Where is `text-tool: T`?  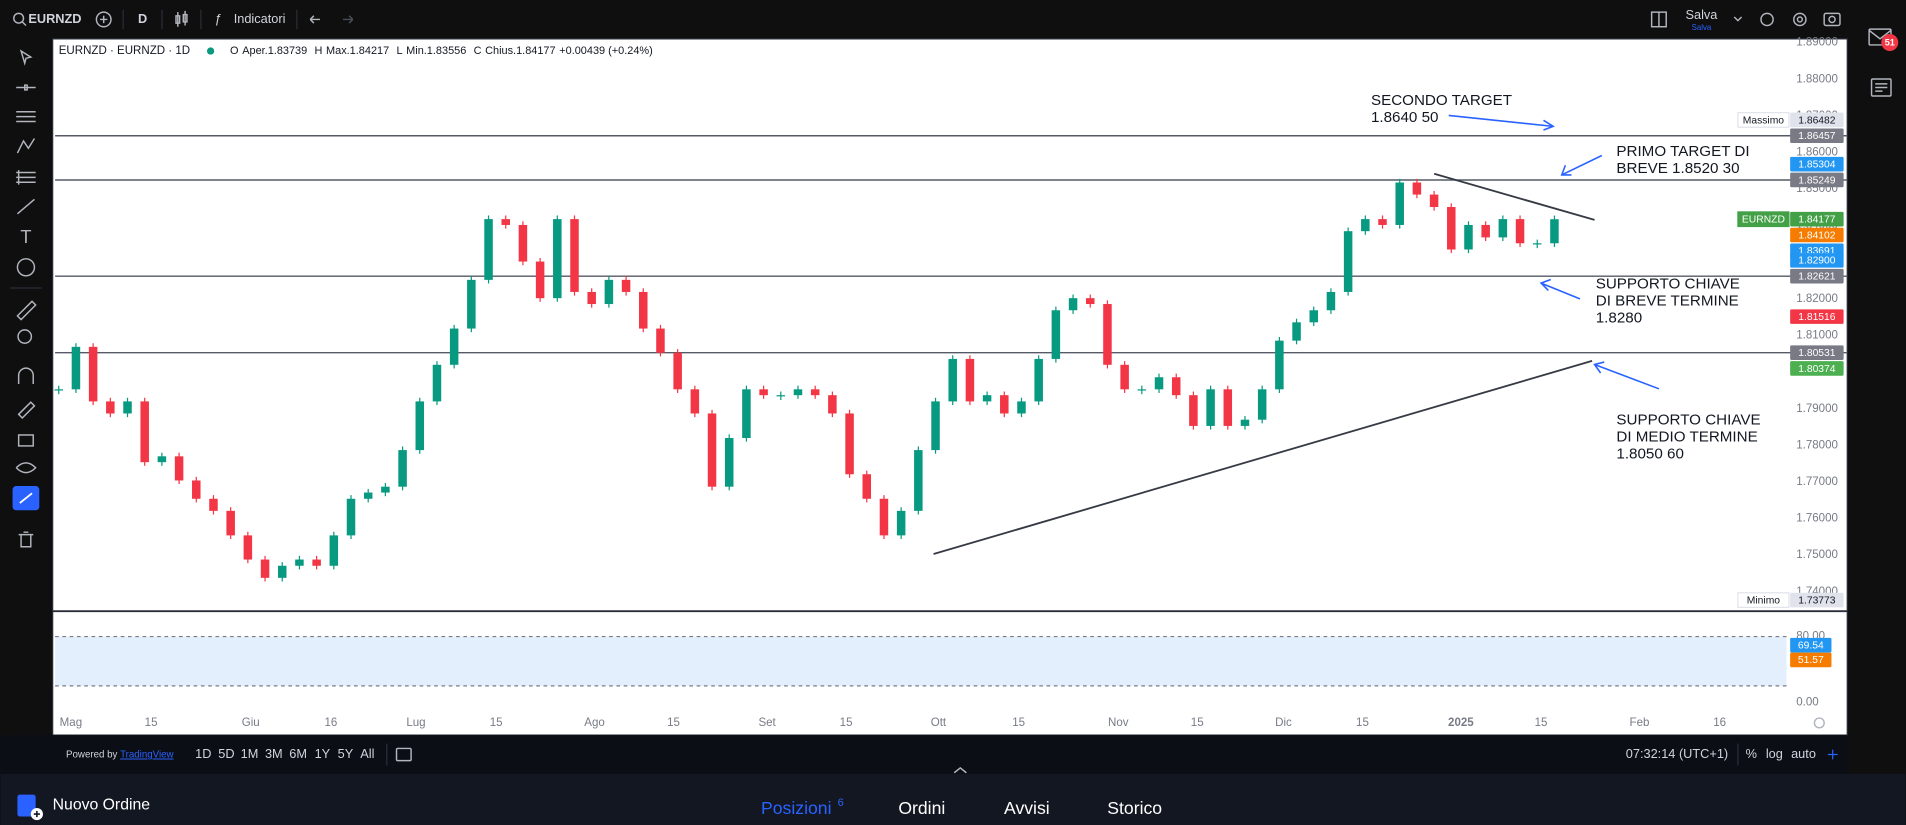
text-tool: T is located at coordinates (25, 237).